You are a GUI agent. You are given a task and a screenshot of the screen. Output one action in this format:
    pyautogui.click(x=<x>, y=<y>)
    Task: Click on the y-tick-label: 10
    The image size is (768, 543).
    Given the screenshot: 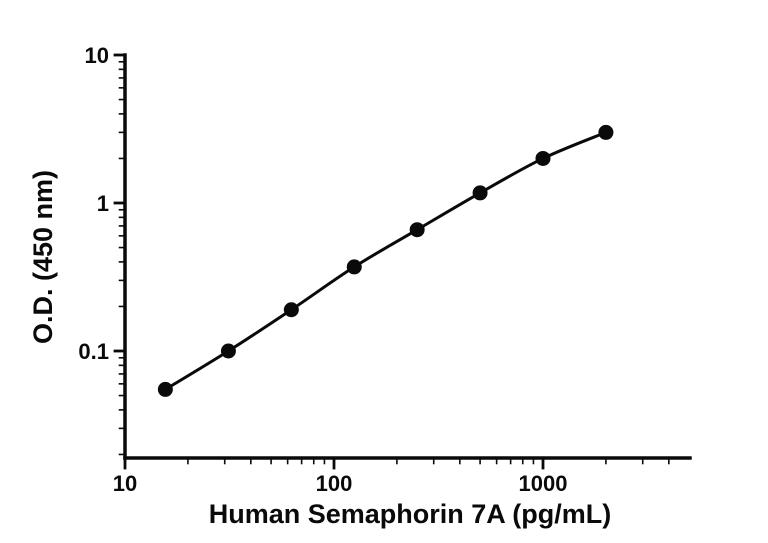 What is the action you would take?
    pyautogui.click(x=97, y=55)
    